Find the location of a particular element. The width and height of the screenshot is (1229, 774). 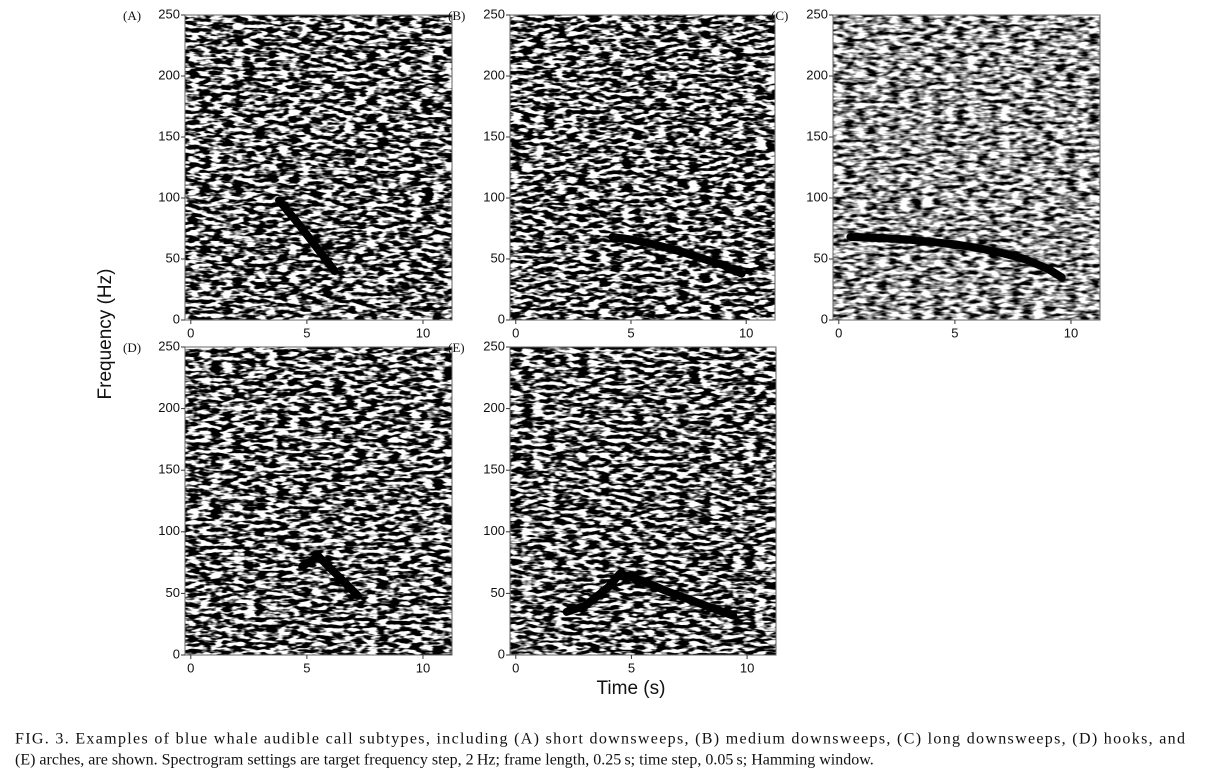

x-axis-label: Time (s) is located at coordinates (631, 688).